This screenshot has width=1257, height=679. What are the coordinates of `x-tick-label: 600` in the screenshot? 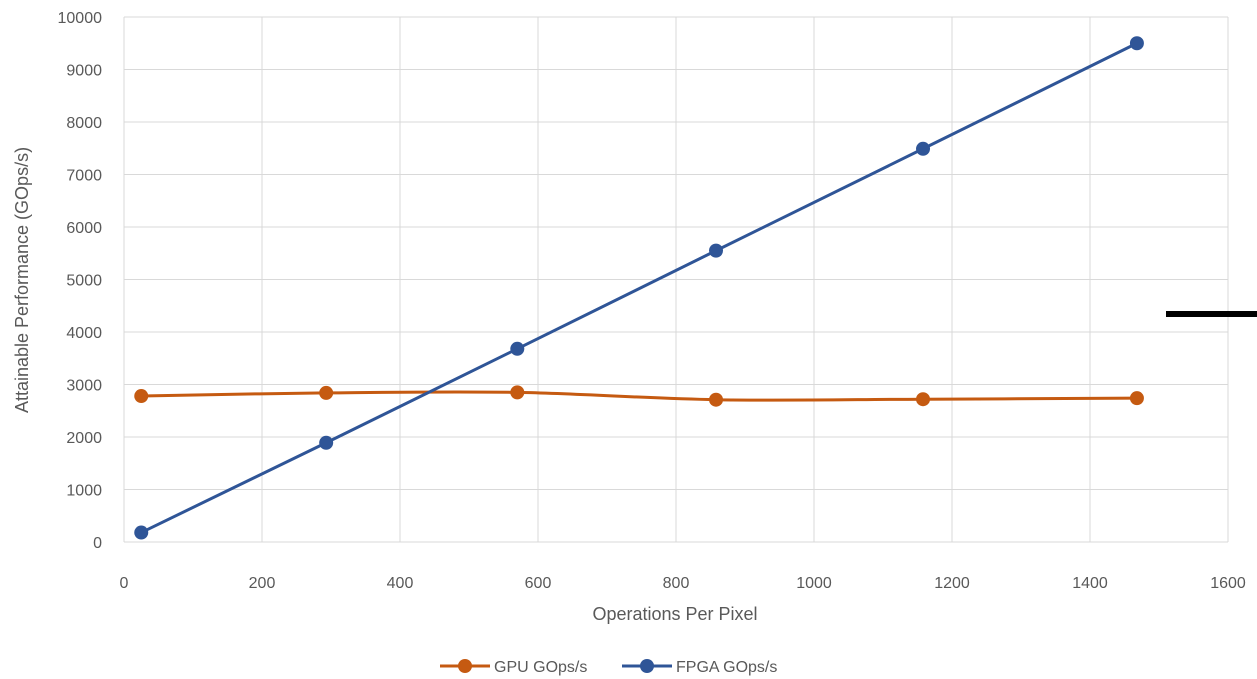 It's located at (538, 583).